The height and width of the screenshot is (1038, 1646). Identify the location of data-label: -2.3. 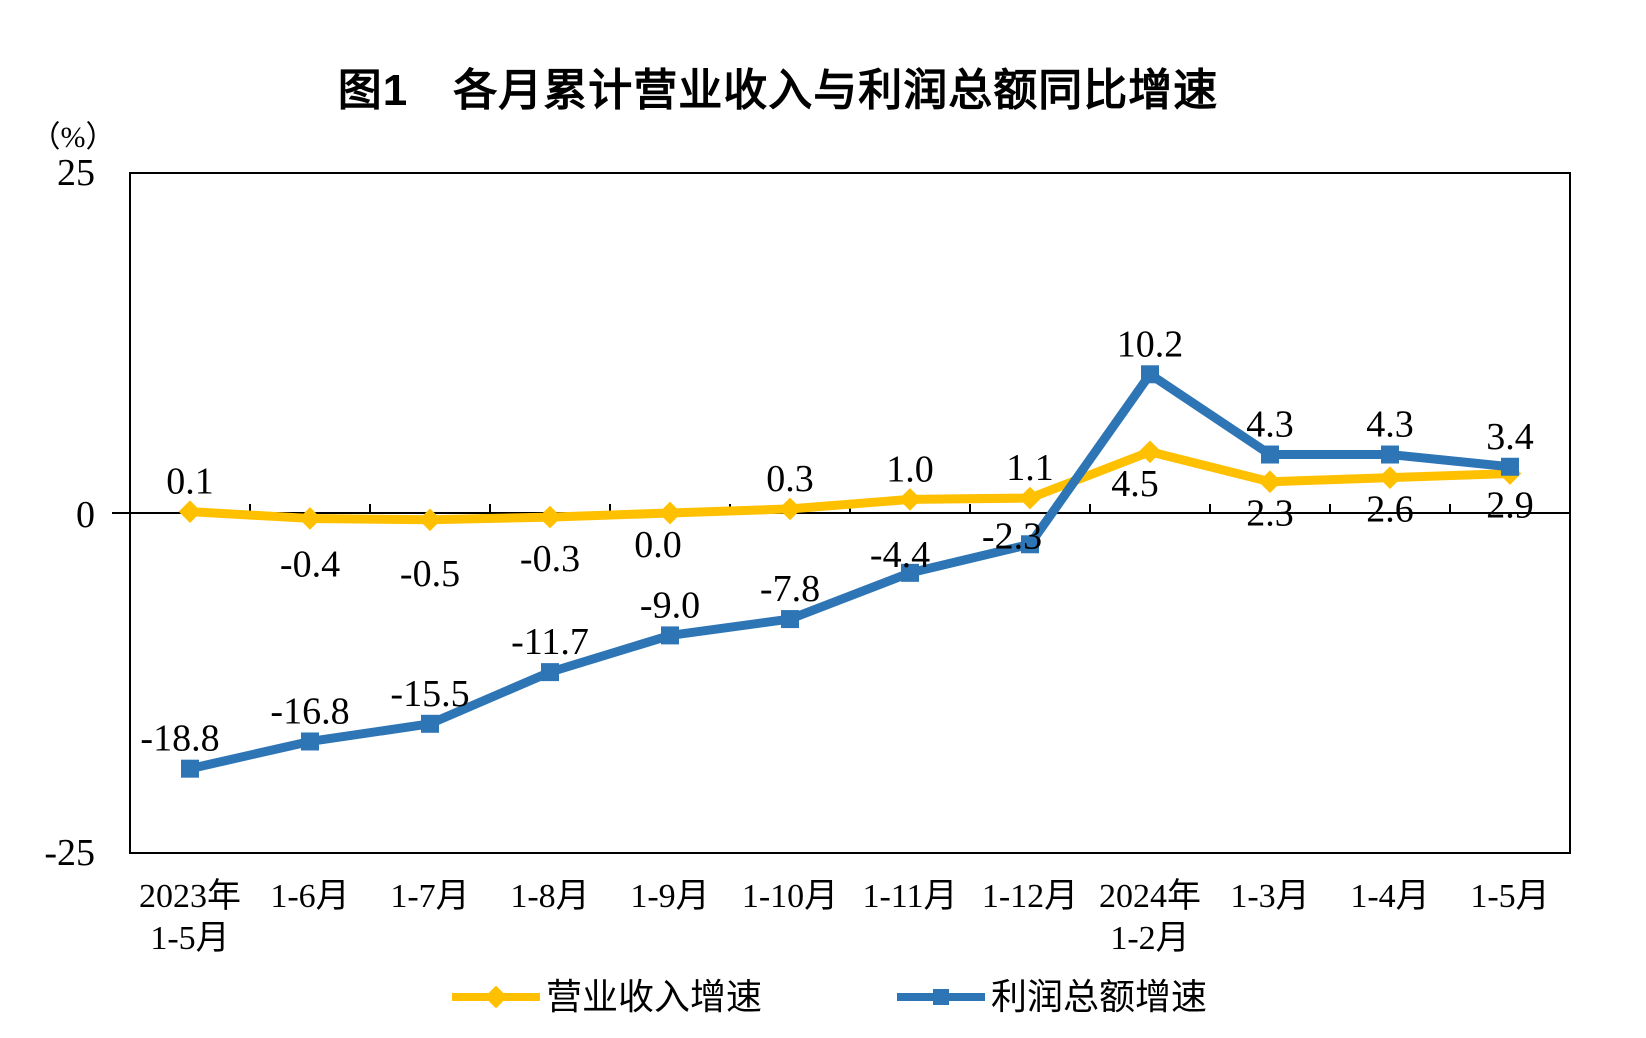
(1012, 536).